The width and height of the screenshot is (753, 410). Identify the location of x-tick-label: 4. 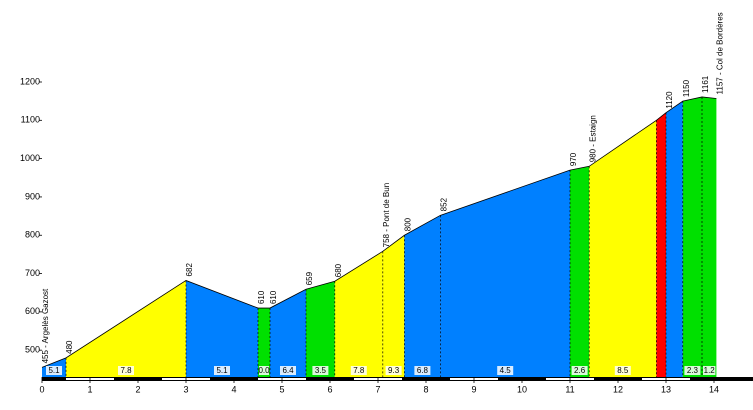
(233, 389).